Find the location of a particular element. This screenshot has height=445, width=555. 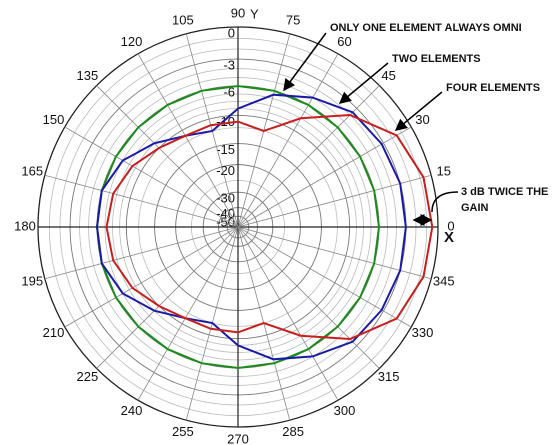

series-annotation: TWO ELEMENTS is located at coordinates (436, 59).